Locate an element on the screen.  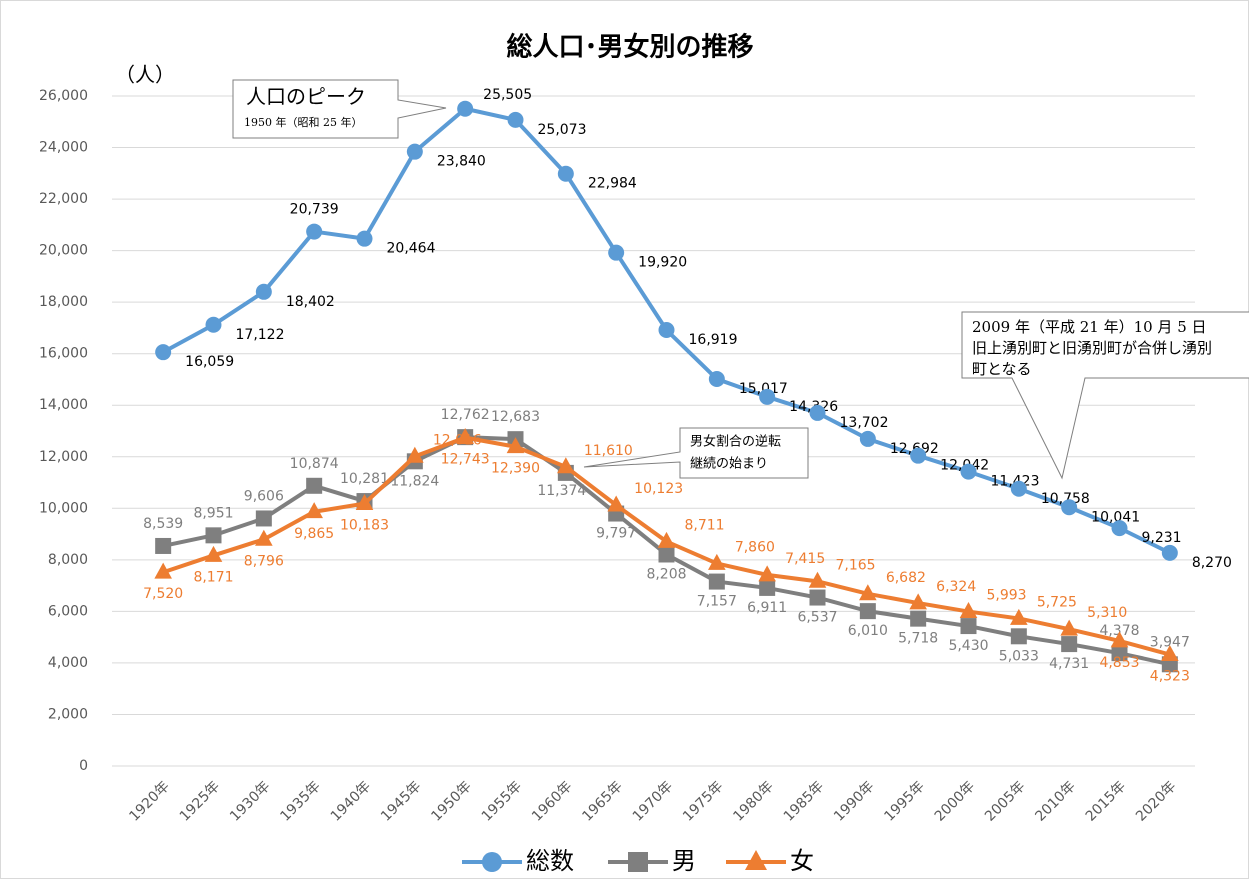
data-label: 9,797 is located at coordinates (616, 534).